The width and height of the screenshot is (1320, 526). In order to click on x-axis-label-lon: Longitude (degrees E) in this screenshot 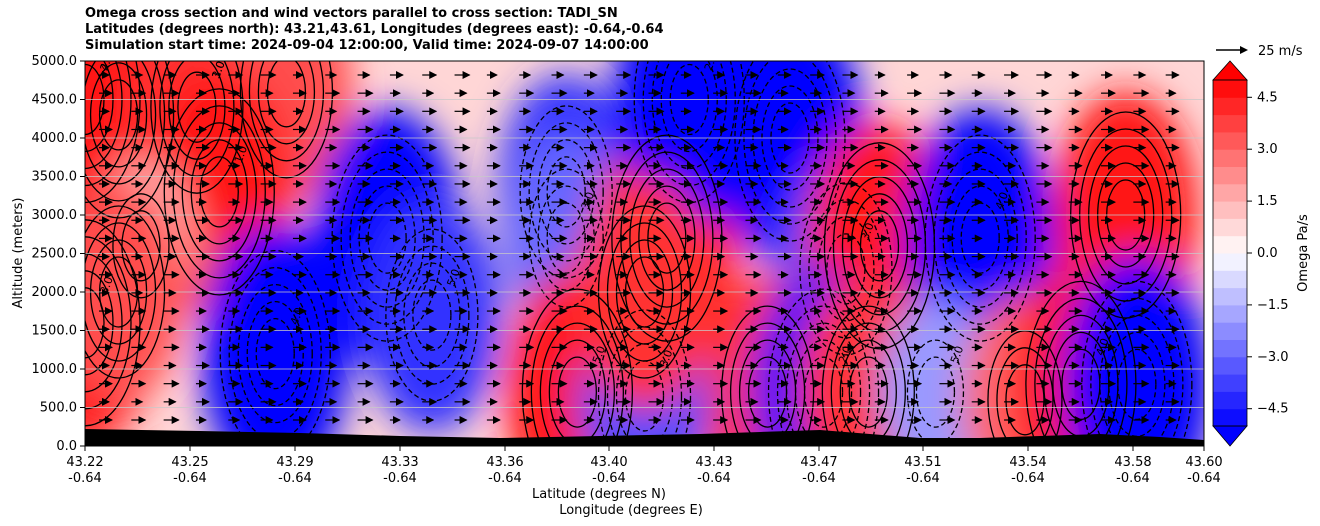, I will do `click(631, 510)`.